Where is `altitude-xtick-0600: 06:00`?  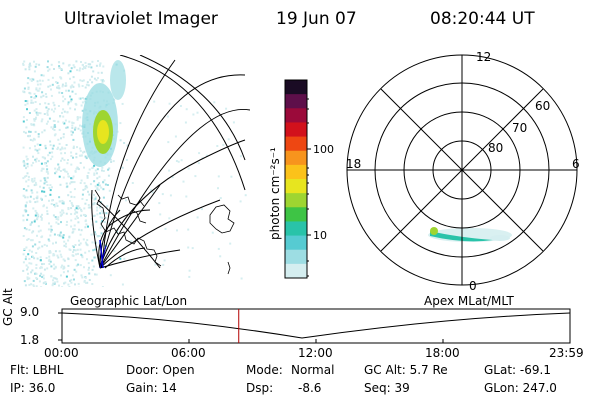 altitude-xtick-0600: 06:00 is located at coordinates (188, 353).